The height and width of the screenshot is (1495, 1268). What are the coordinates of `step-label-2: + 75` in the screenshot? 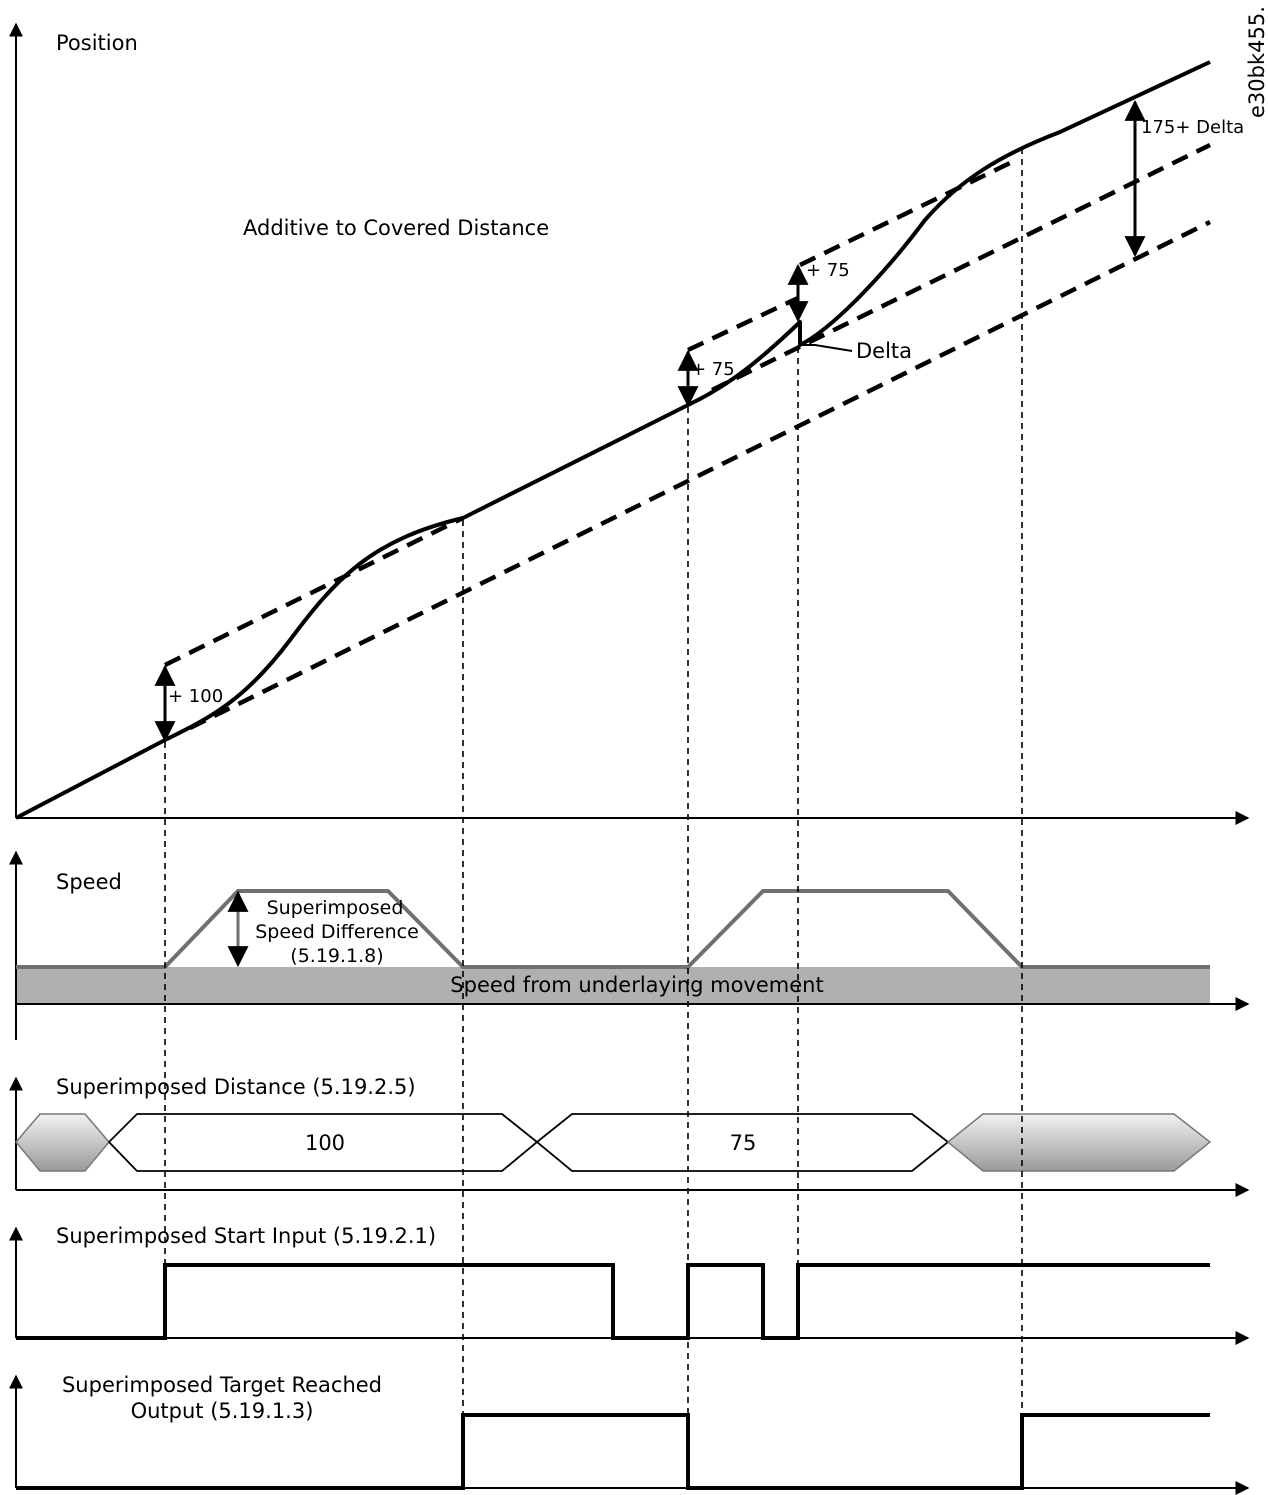 It's located at (713, 369).